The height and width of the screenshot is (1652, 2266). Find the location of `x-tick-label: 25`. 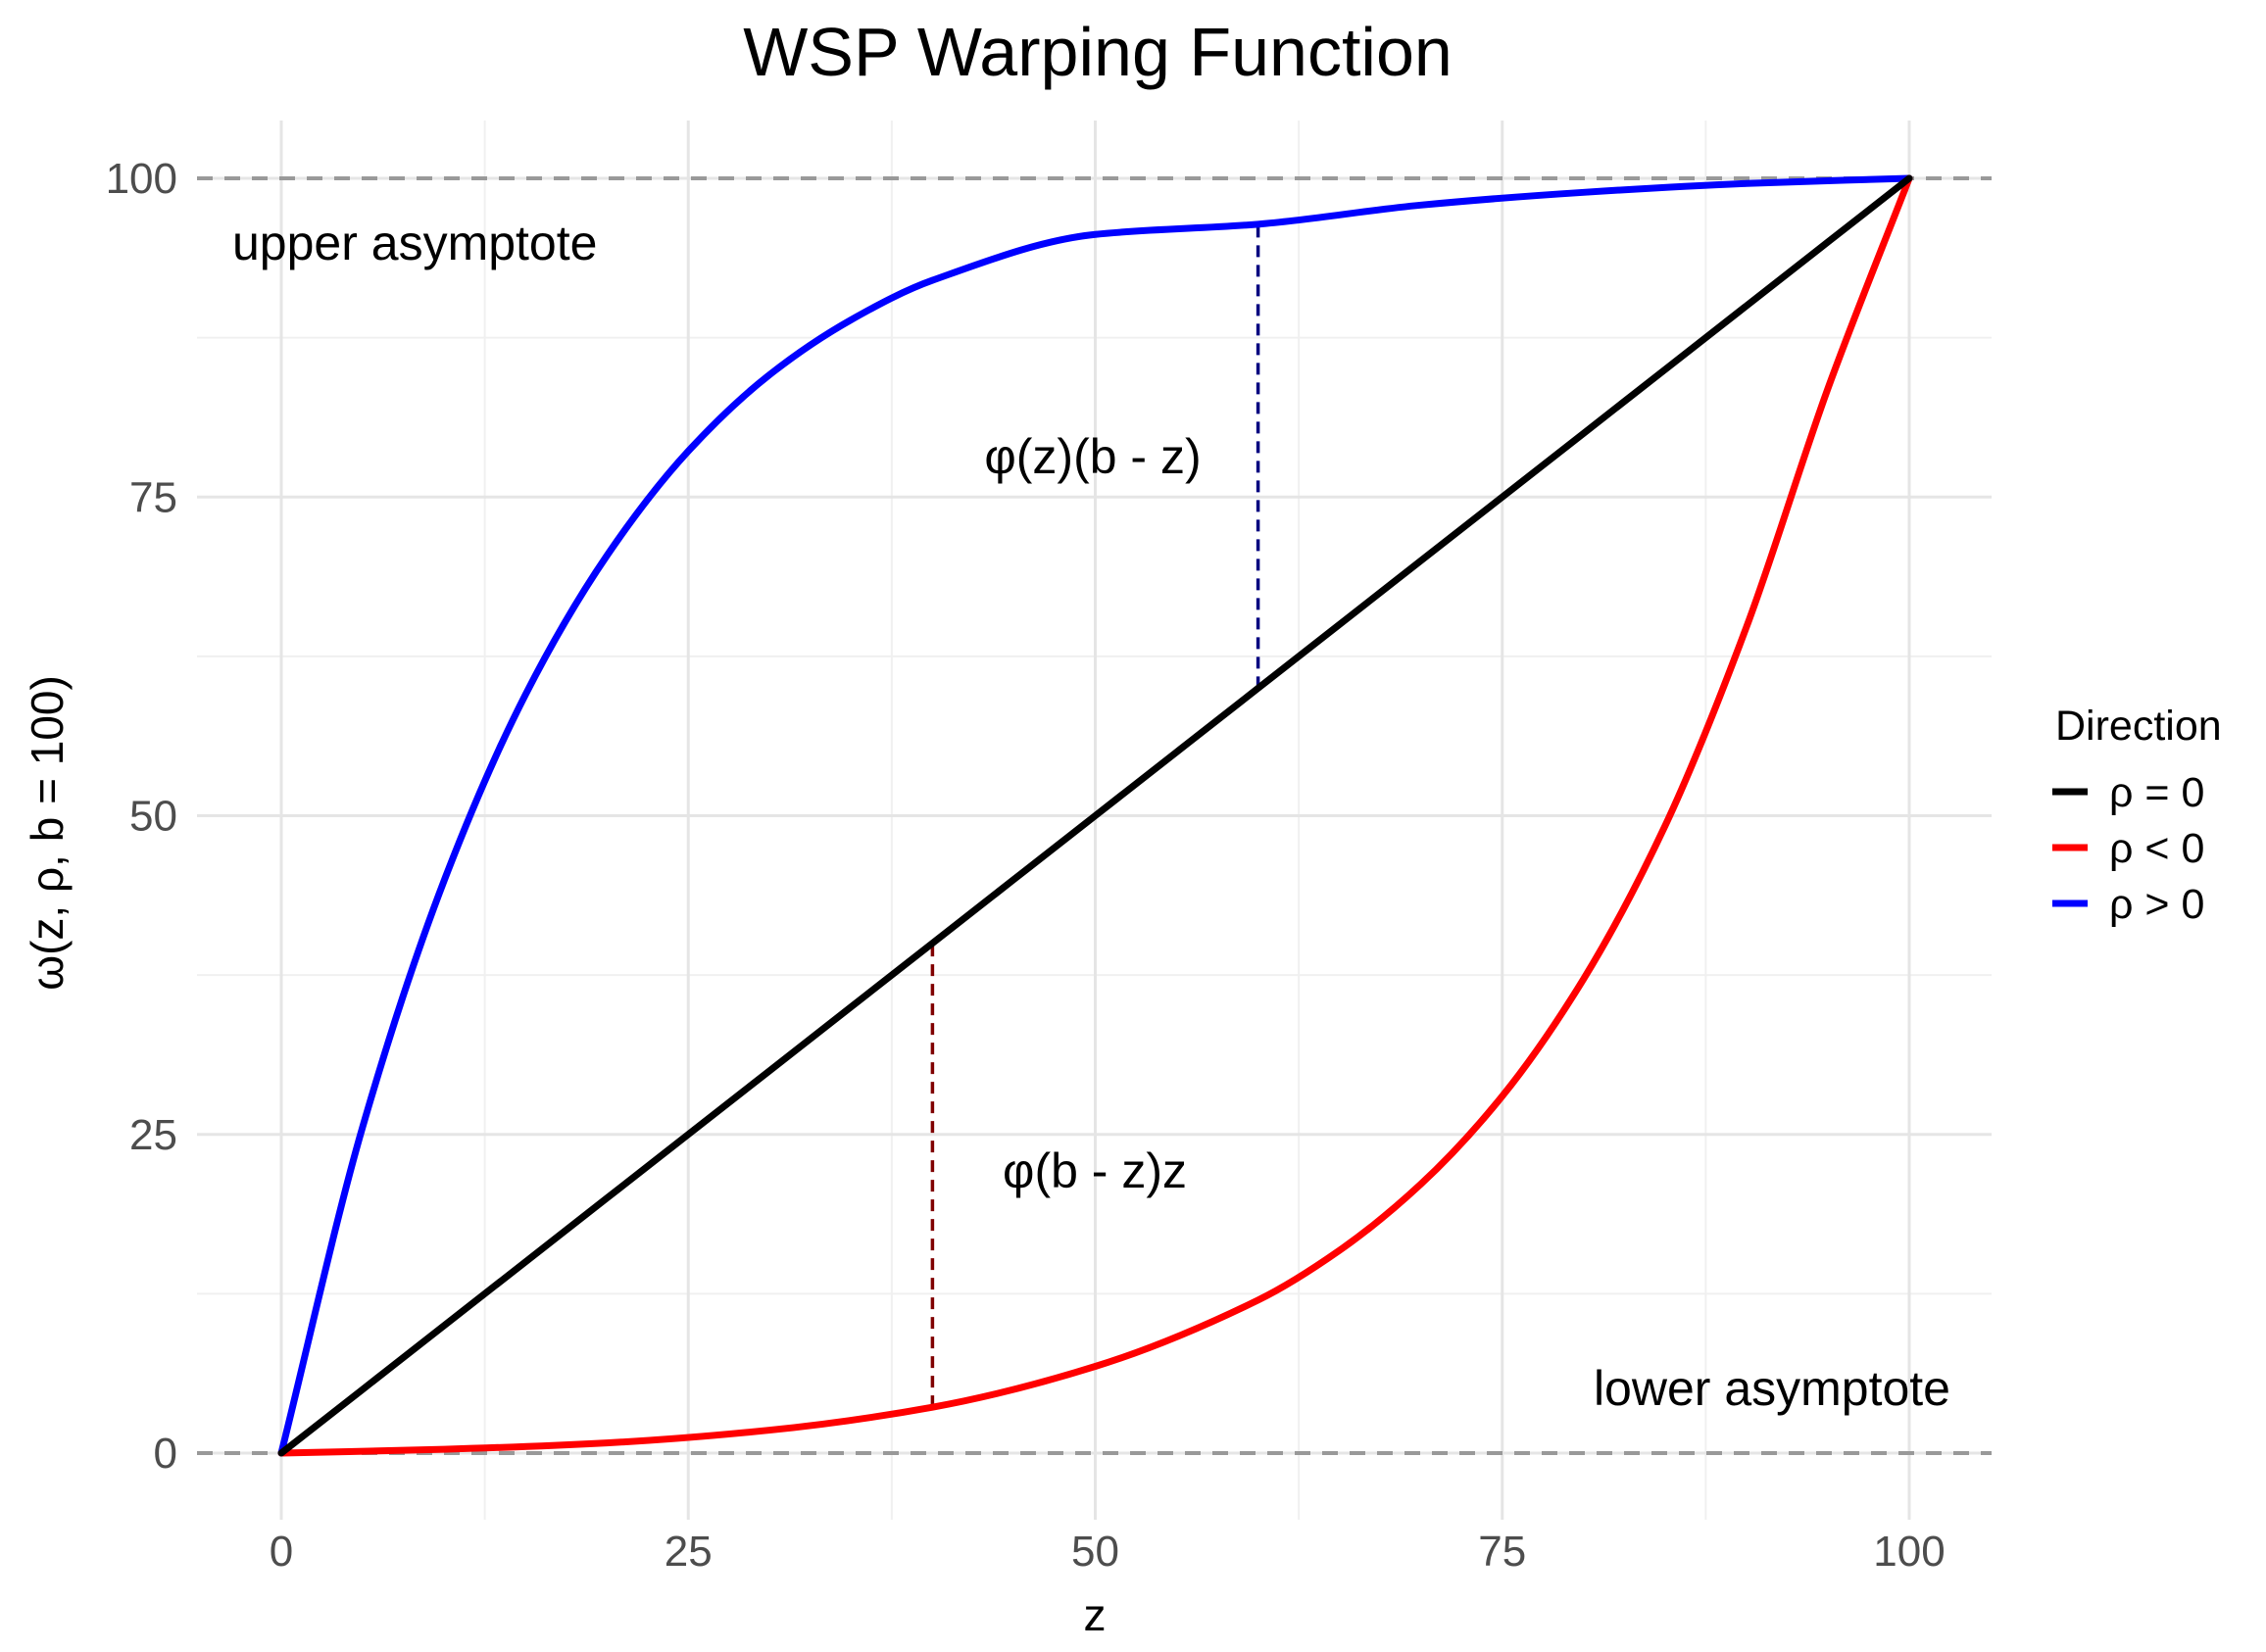

x-tick-label: 25 is located at coordinates (689, 1552).